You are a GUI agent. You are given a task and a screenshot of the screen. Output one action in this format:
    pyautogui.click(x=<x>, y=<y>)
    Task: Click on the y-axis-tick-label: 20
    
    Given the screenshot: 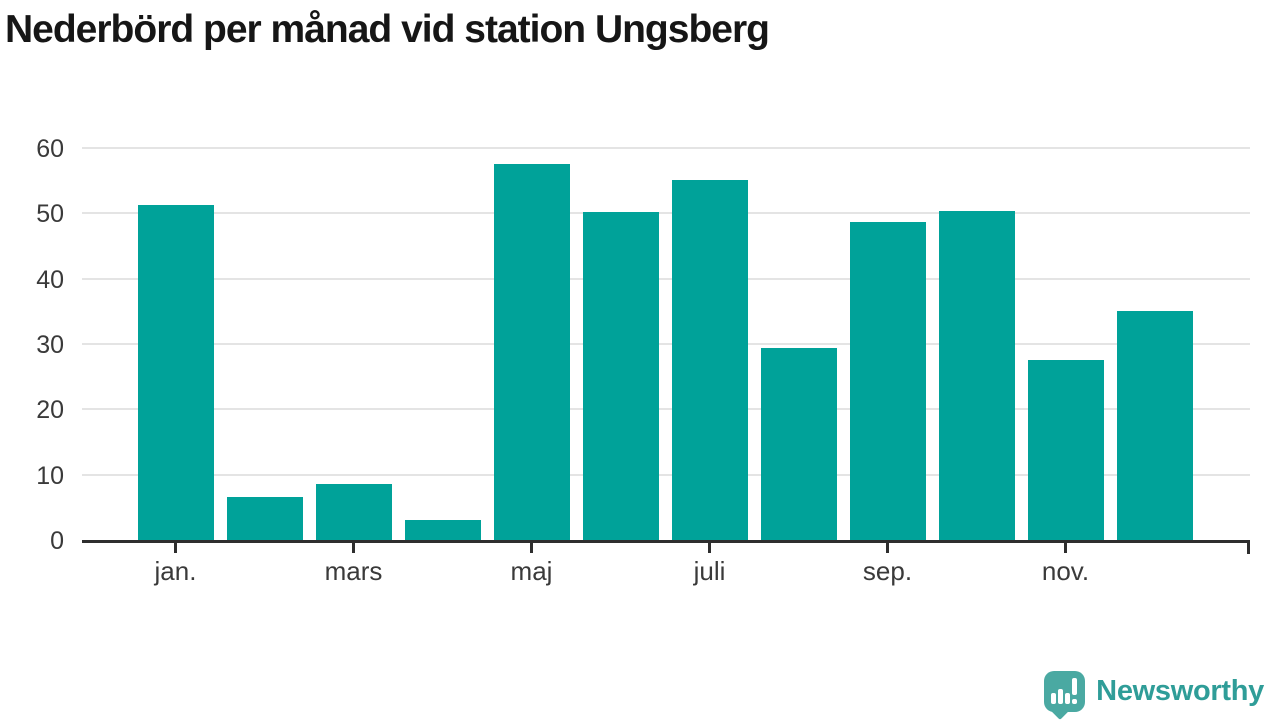 What is the action you would take?
    pyautogui.click(x=50, y=410)
    